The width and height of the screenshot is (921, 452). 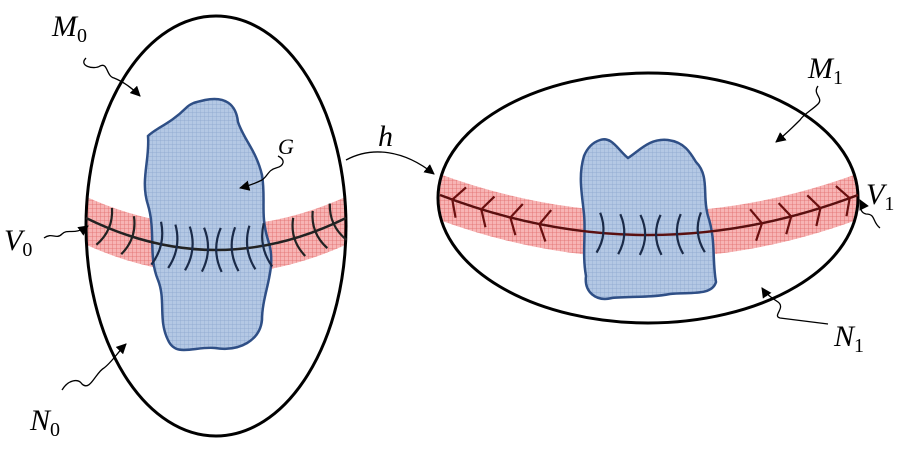 I want to click on arrow-n0, so click(x=94, y=367).